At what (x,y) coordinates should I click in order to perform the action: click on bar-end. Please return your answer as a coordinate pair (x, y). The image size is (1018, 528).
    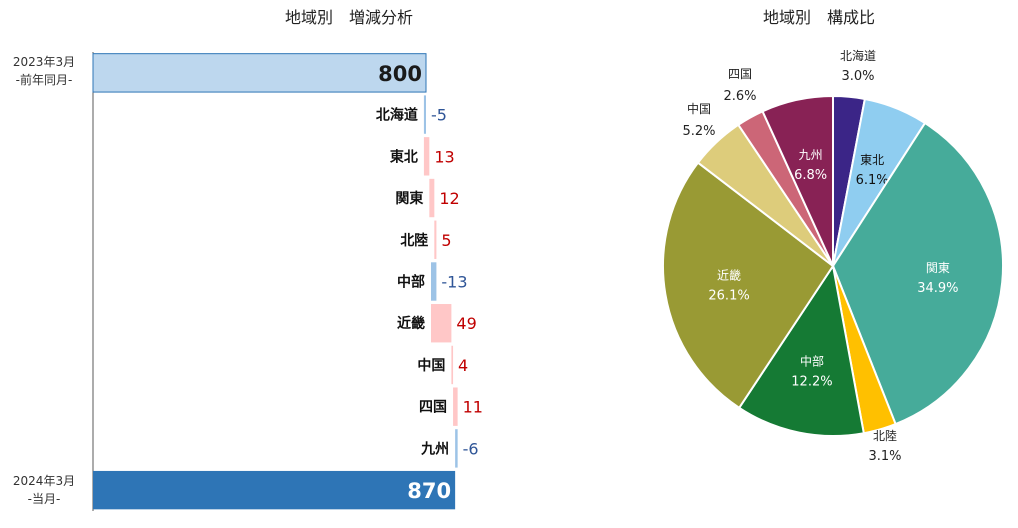
    Looking at the image, I should click on (274, 490).